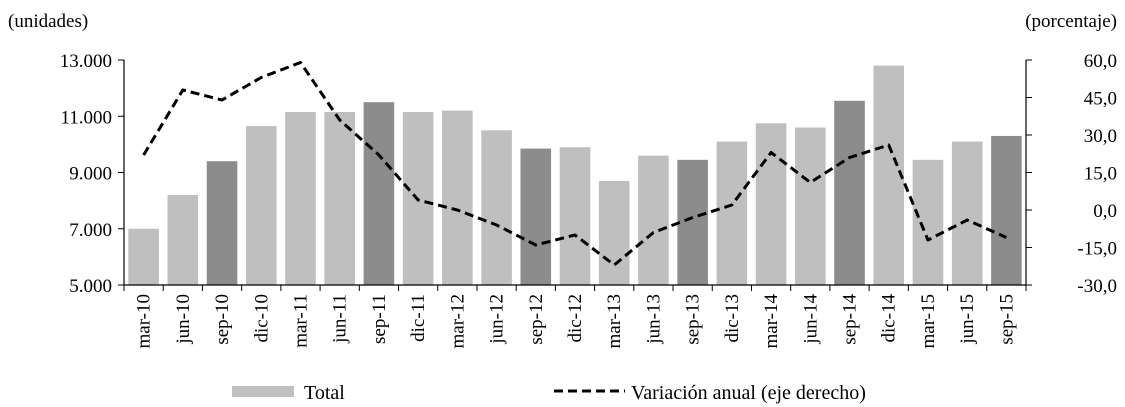 This screenshot has width=1125, height=407. Describe the element at coordinates (86, 61) in the screenshot. I see `left-tick-label: 13.000` at that location.